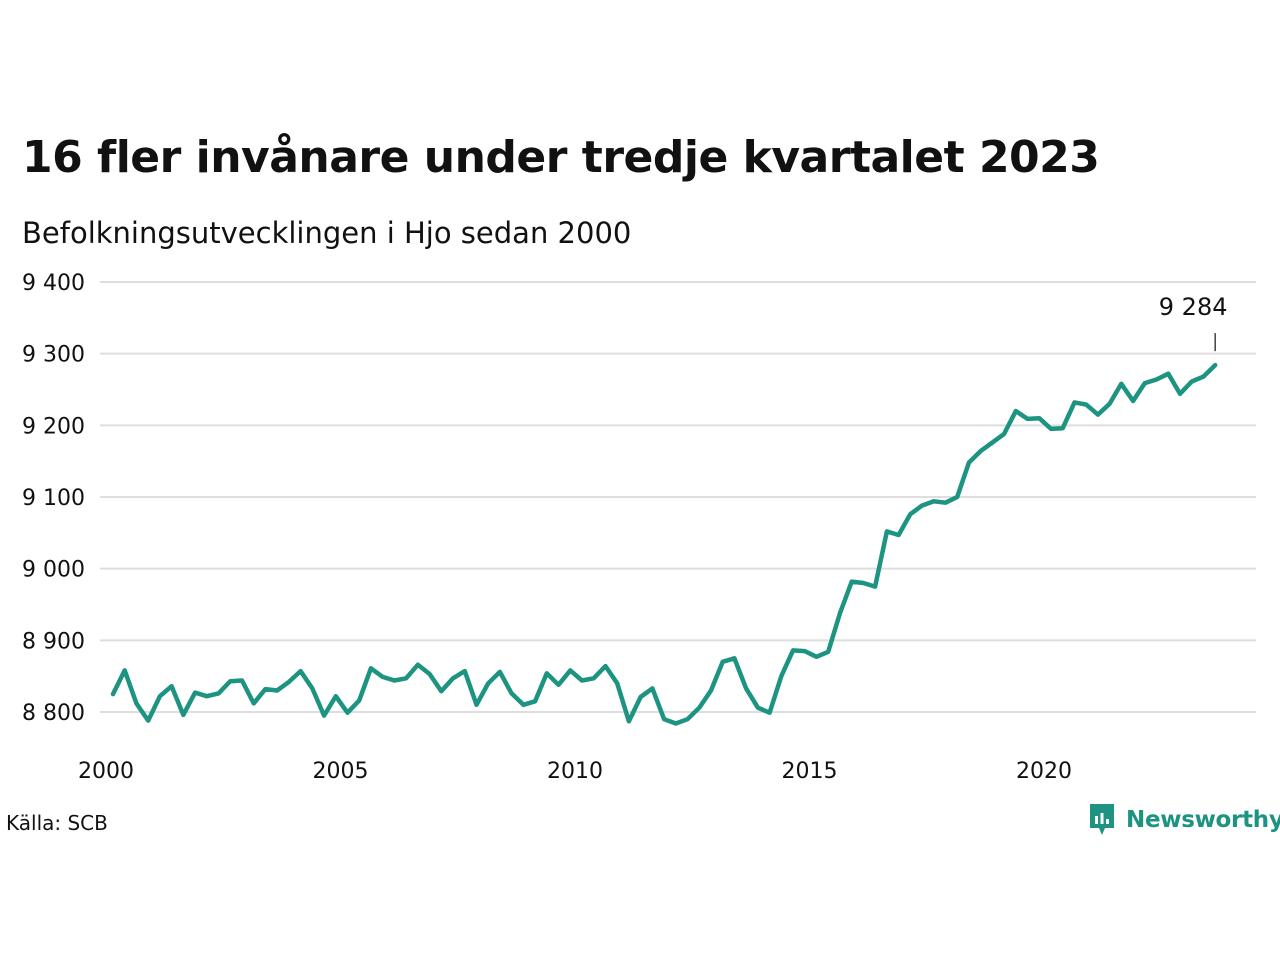 Image resolution: width=1280 pixels, height=960 pixels. I want to click on brand-logo: Newsworthy, so click(1184, 820).